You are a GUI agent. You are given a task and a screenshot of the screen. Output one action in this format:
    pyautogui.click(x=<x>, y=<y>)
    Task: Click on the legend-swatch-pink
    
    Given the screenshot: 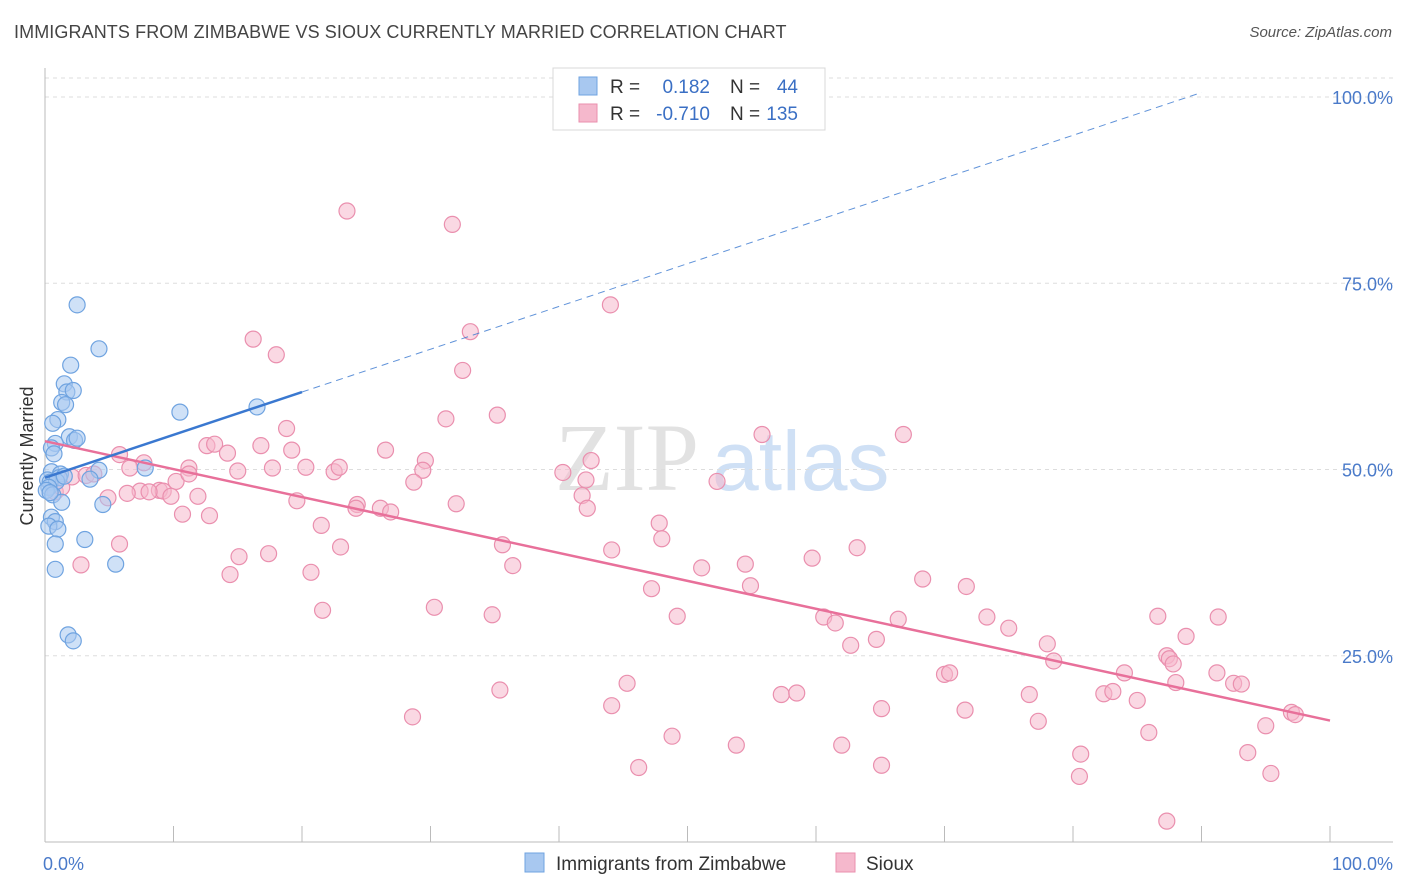 What is the action you would take?
    pyautogui.click(x=588, y=113)
    